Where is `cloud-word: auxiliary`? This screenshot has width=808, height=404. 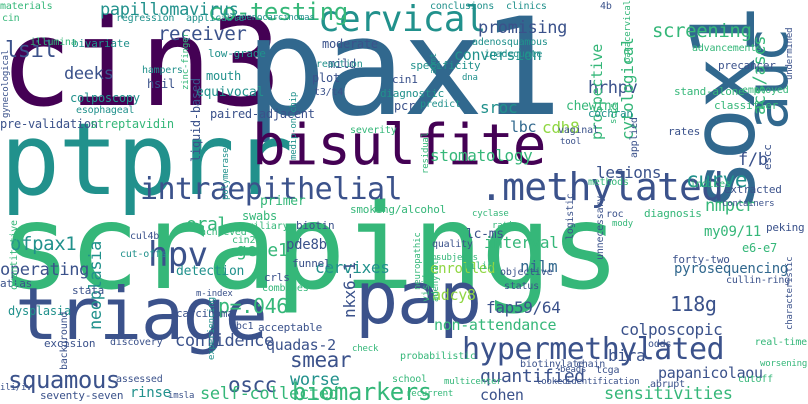
cloud-word: auxiliary is located at coordinates (262, 226).